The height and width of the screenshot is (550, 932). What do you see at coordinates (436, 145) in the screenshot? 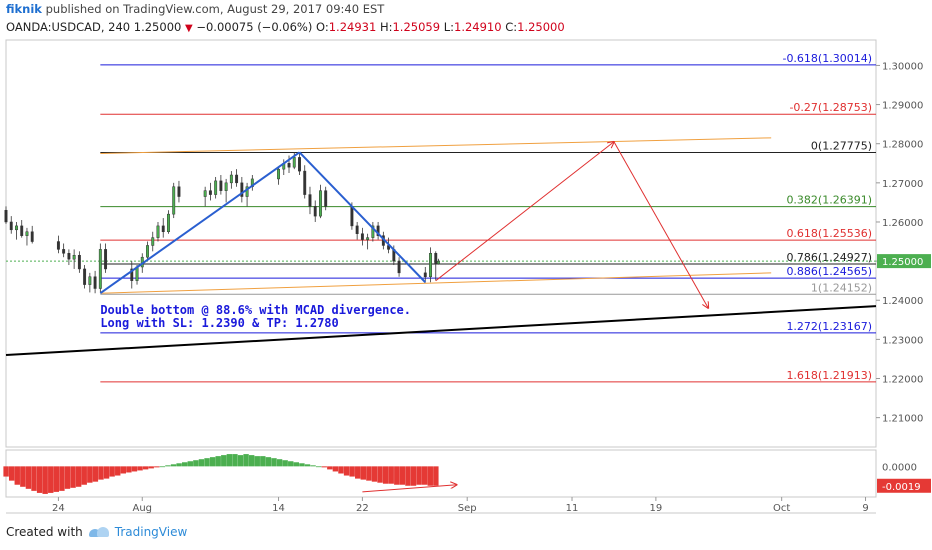
I see `trend-line` at bounding box center [436, 145].